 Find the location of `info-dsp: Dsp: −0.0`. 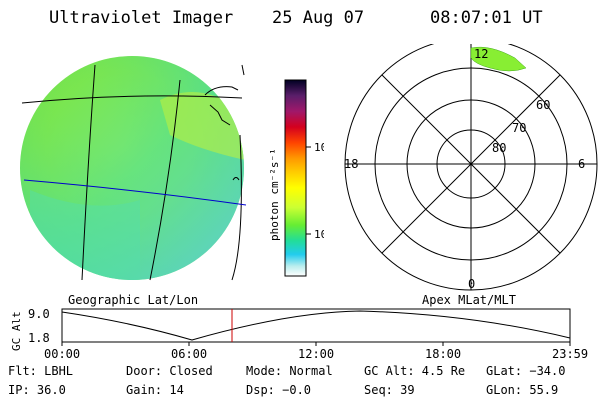

info-dsp: Dsp: −0.0 is located at coordinates (279, 390).